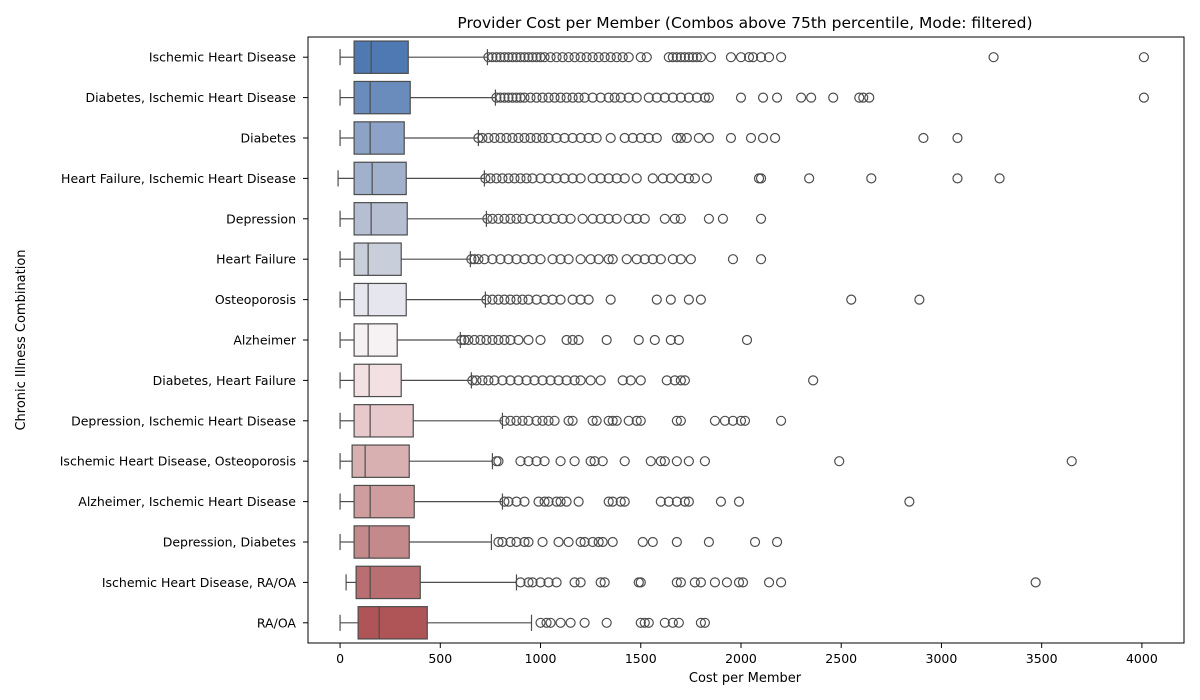 The width and height of the screenshot is (1200, 700). Describe the element at coordinates (741, 658) in the screenshot. I see `x-tick-label: 2000` at that location.